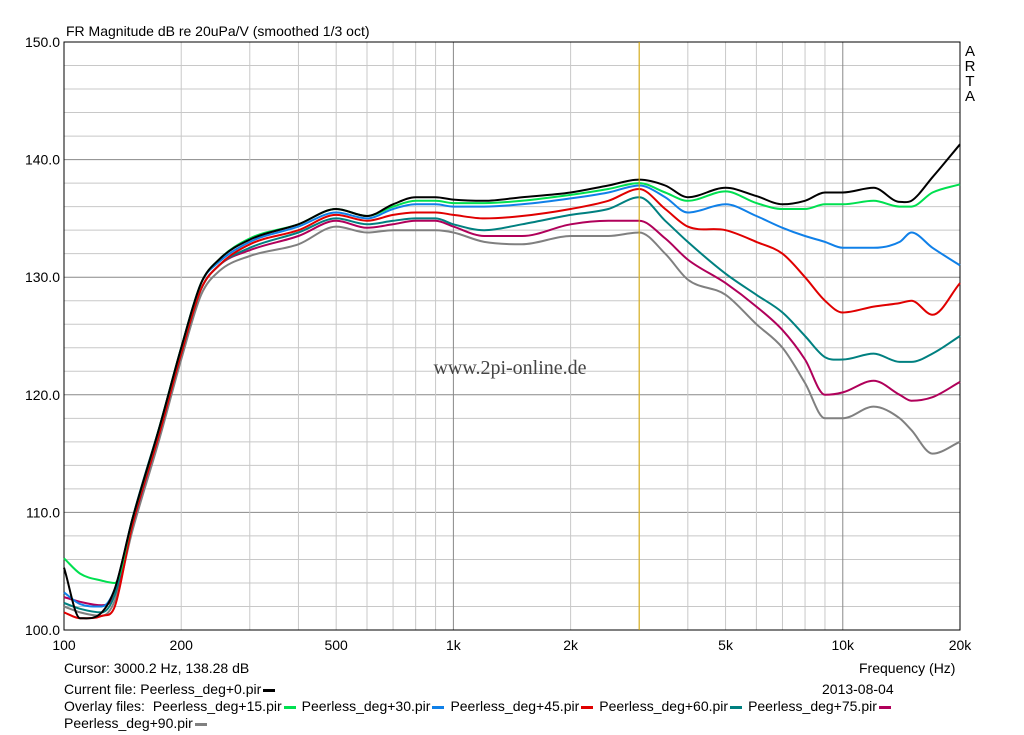 This screenshot has width=1024, height=735. What do you see at coordinates (128, 723) in the screenshot?
I see `overlay-file-entry: Peerless_deg+90.pir` at bounding box center [128, 723].